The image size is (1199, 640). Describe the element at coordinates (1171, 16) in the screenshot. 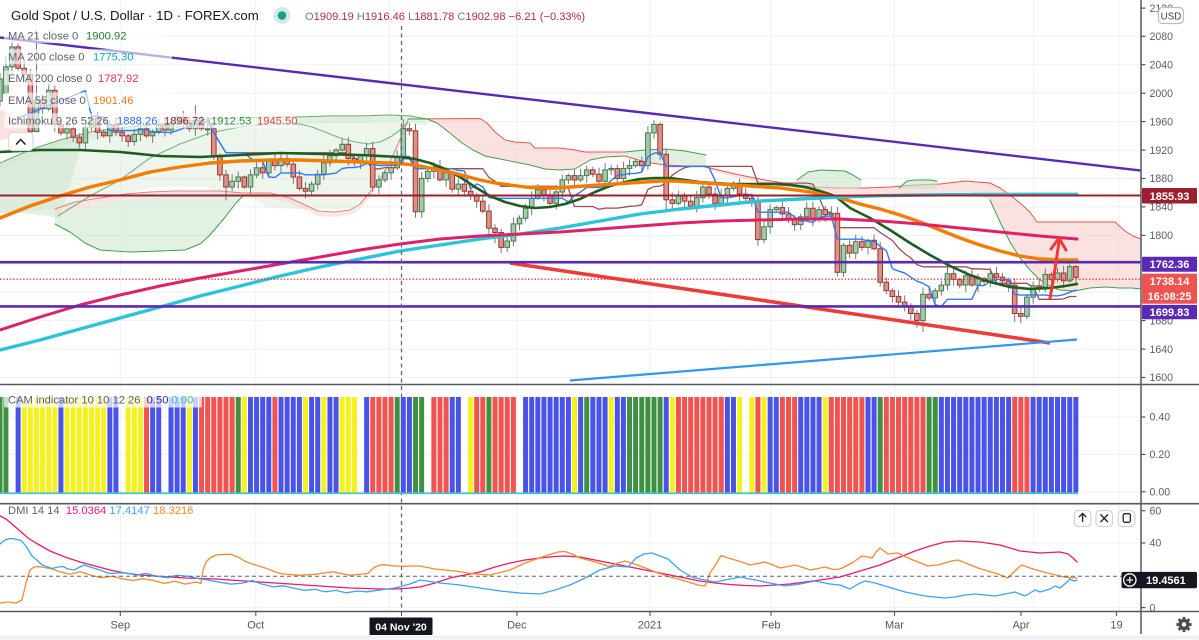

I see `svg-text: USD` at that location.